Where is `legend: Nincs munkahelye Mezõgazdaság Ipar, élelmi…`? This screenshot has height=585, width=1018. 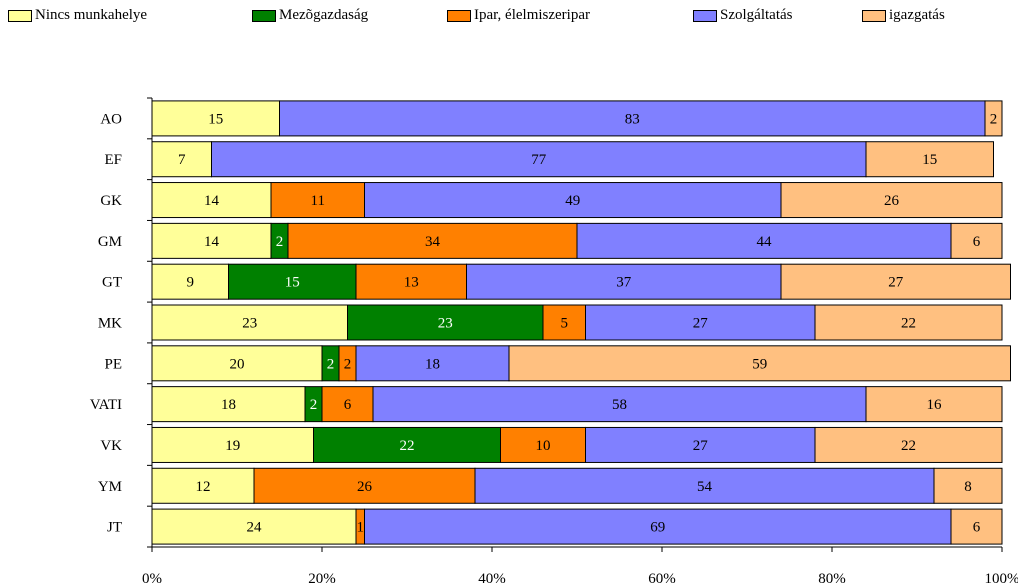
legend: Nincs munkahelye Mezõgazdaság Ipar, élelmi… is located at coordinates (509, 20).